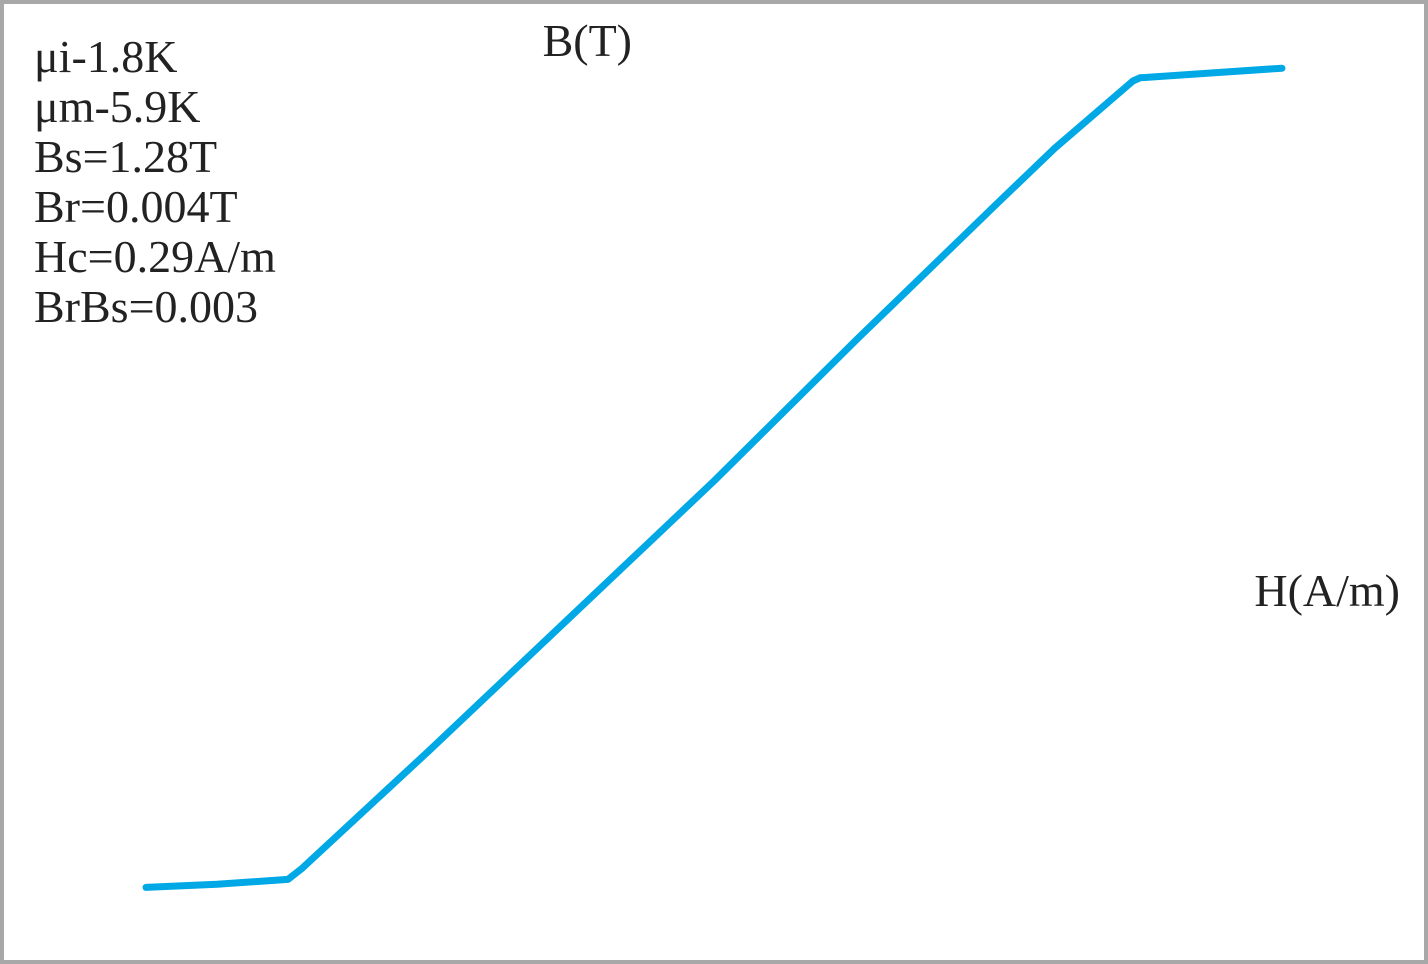 This screenshot has height=964, width=1428. Describe the element at coordinates (117, 106) in the screenshot. I see `annotation: μm-5.9K` at that location.